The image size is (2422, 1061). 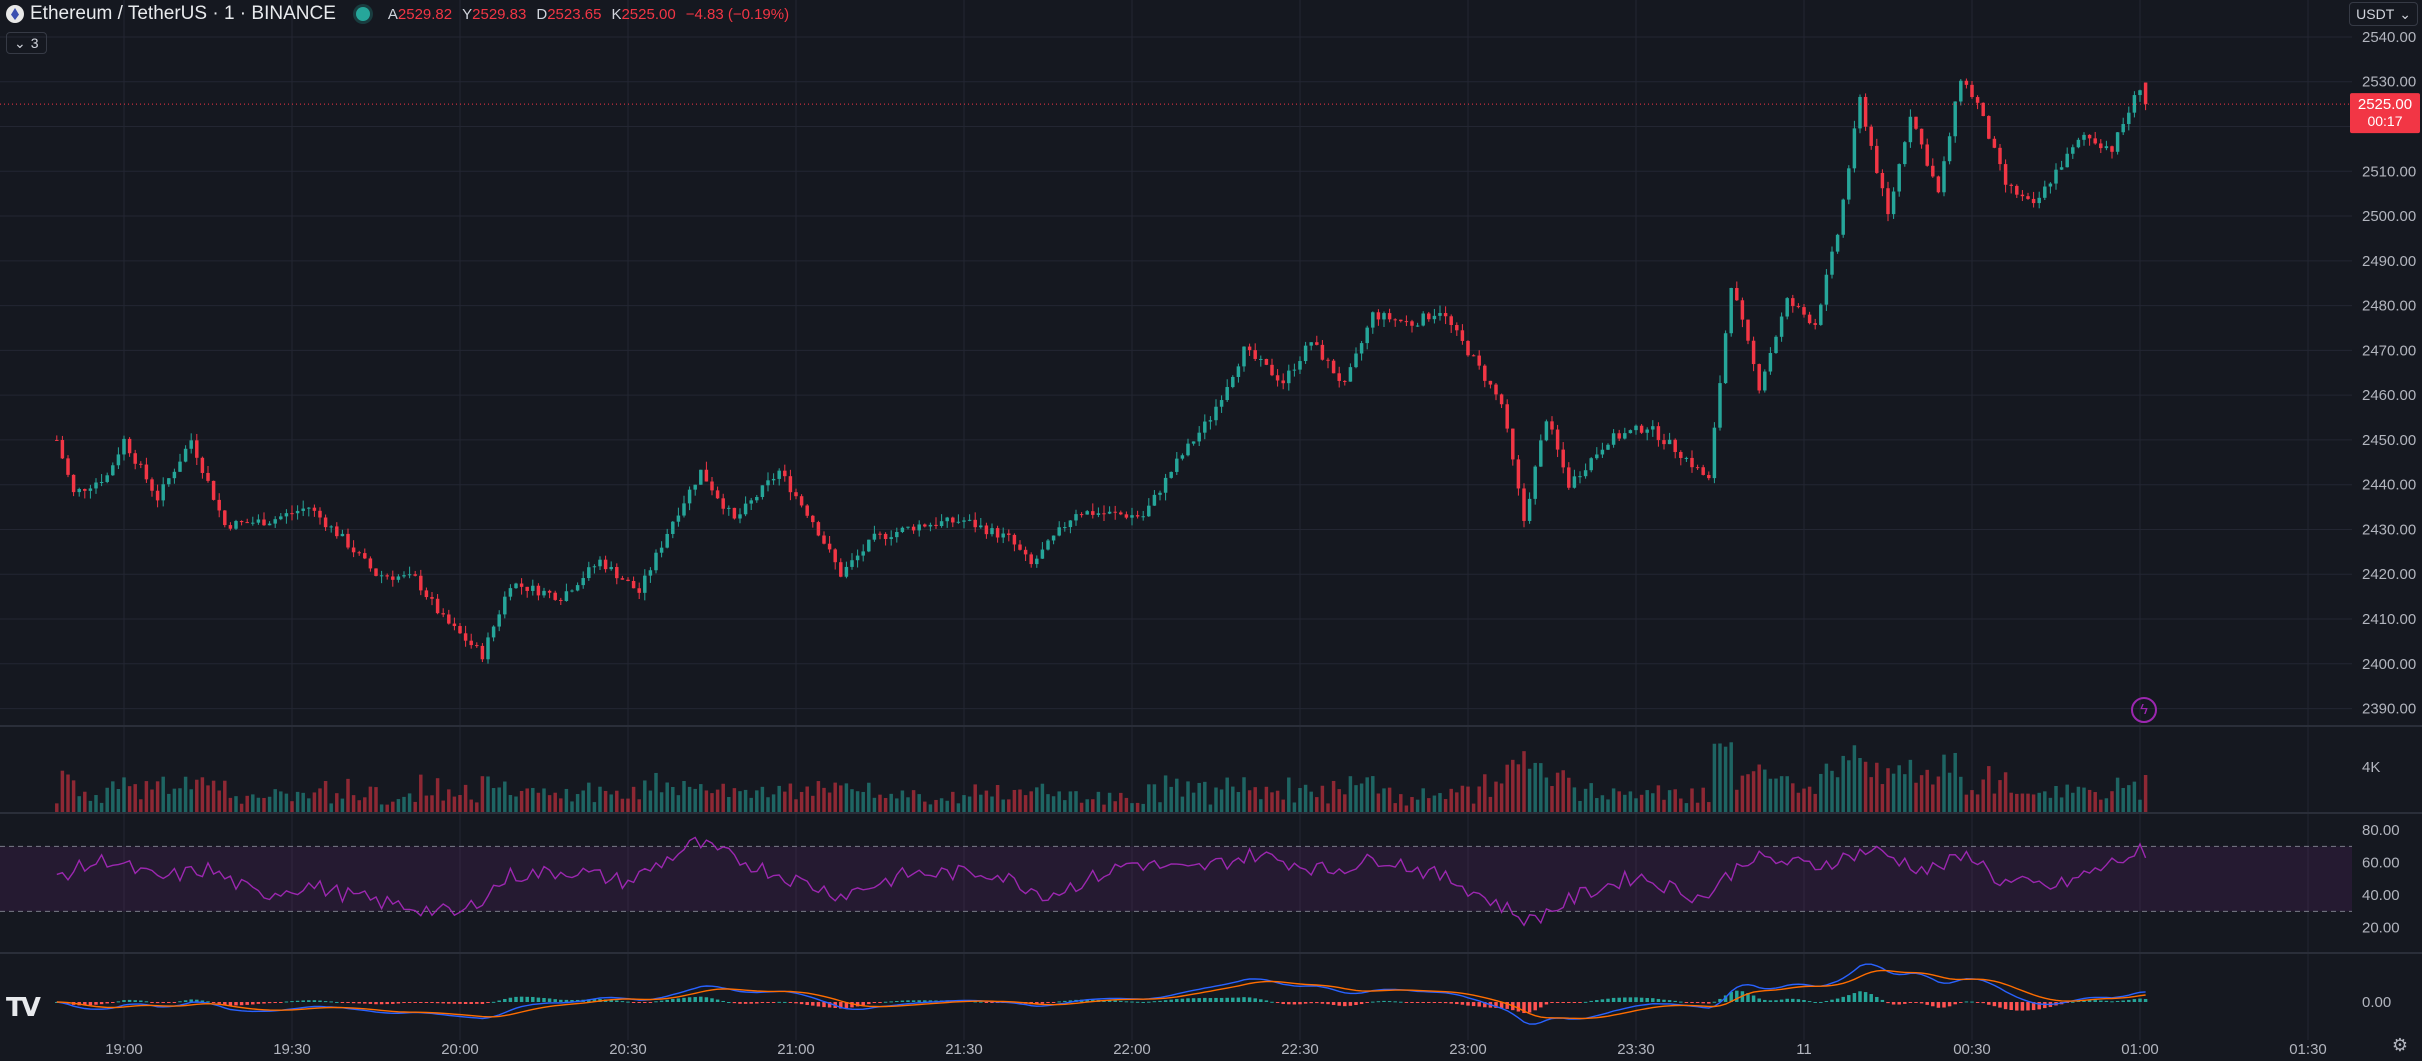 I want to click on time-axis-label: 23:00, so click(x=1468, y=1049).